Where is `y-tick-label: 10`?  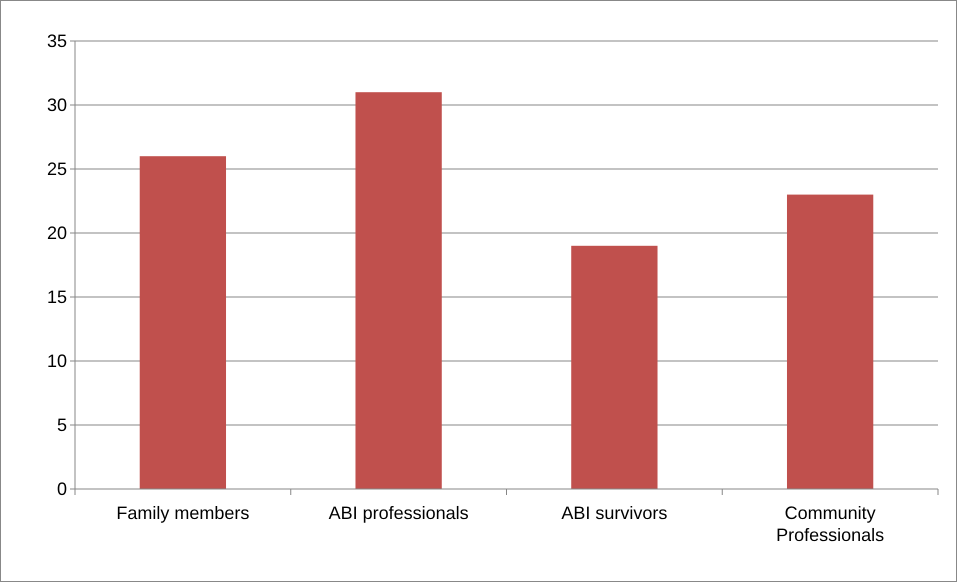
y-tick-label: 10 is located at coordinates (56, 360).